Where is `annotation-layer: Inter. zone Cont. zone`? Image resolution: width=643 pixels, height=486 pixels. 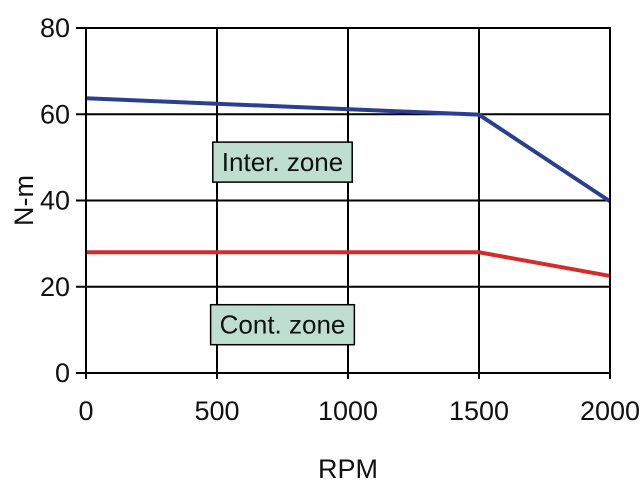 annotation-layer: Inter. zone Cont. zone is located at coordinates (282, 243).